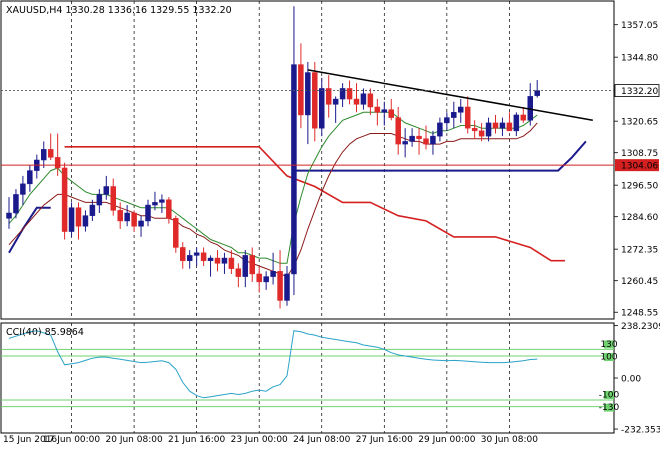 This screenshot has height=450, width=660. I want to click on x-tick-label: 23 Jun 00:00, so click(259, 440).